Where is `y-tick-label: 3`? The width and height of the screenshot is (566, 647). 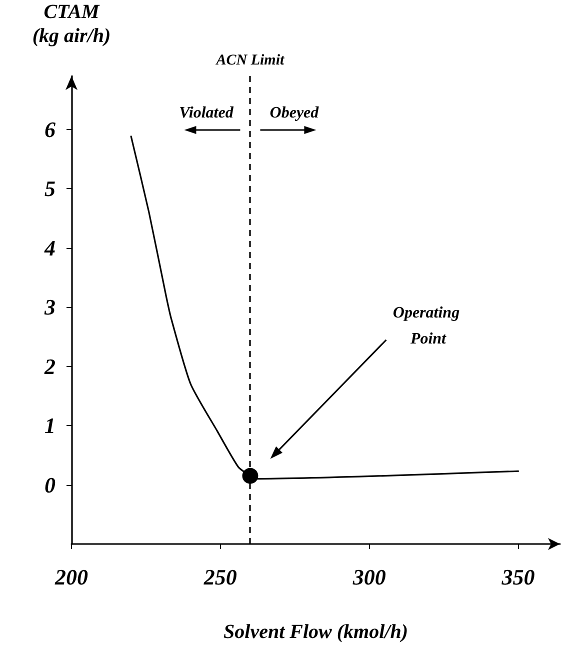
y-tick-label: 3 is located at coordinates (50, 307).